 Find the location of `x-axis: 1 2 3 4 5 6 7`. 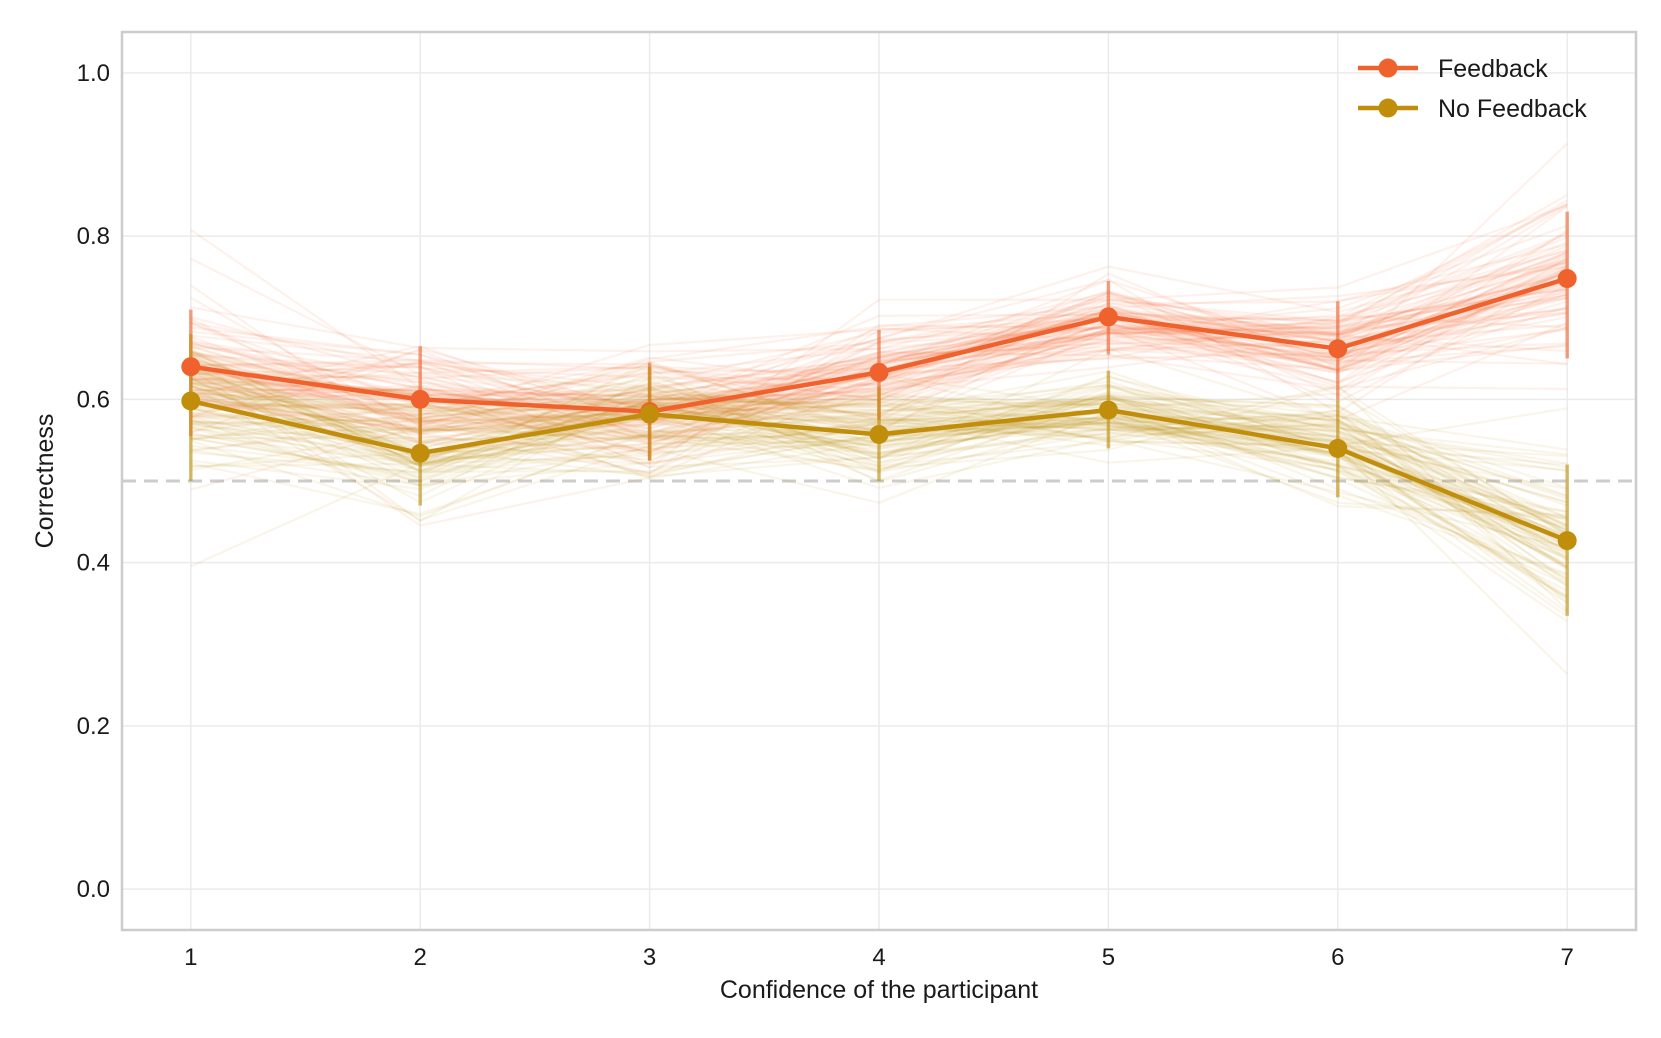

x-axis: 1 2 3 4 5 6 7 is located at coordinates (879, 957).